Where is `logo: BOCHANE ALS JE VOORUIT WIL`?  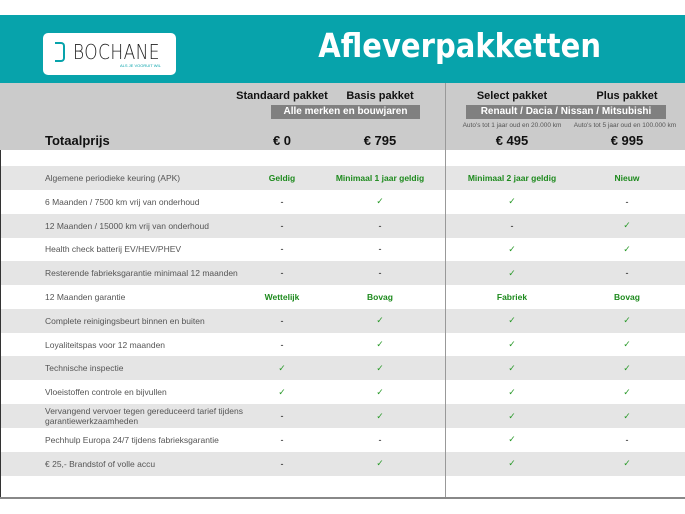 logo: BOCHANE ALS JE VOORUIT WIL is located at coordinates (109, 54).